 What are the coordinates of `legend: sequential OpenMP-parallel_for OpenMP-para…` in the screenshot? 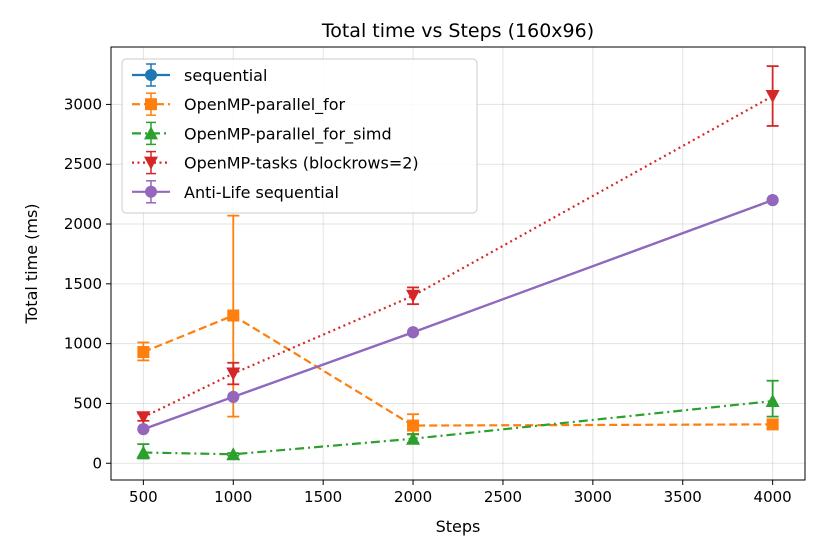 It's located at (299, 136).